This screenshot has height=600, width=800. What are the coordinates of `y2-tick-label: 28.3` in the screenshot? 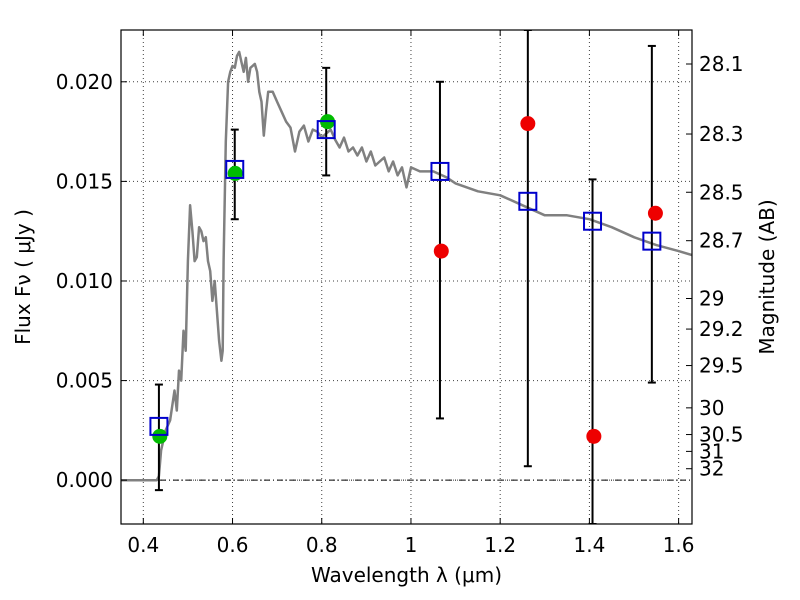 It's located at (721, 134).